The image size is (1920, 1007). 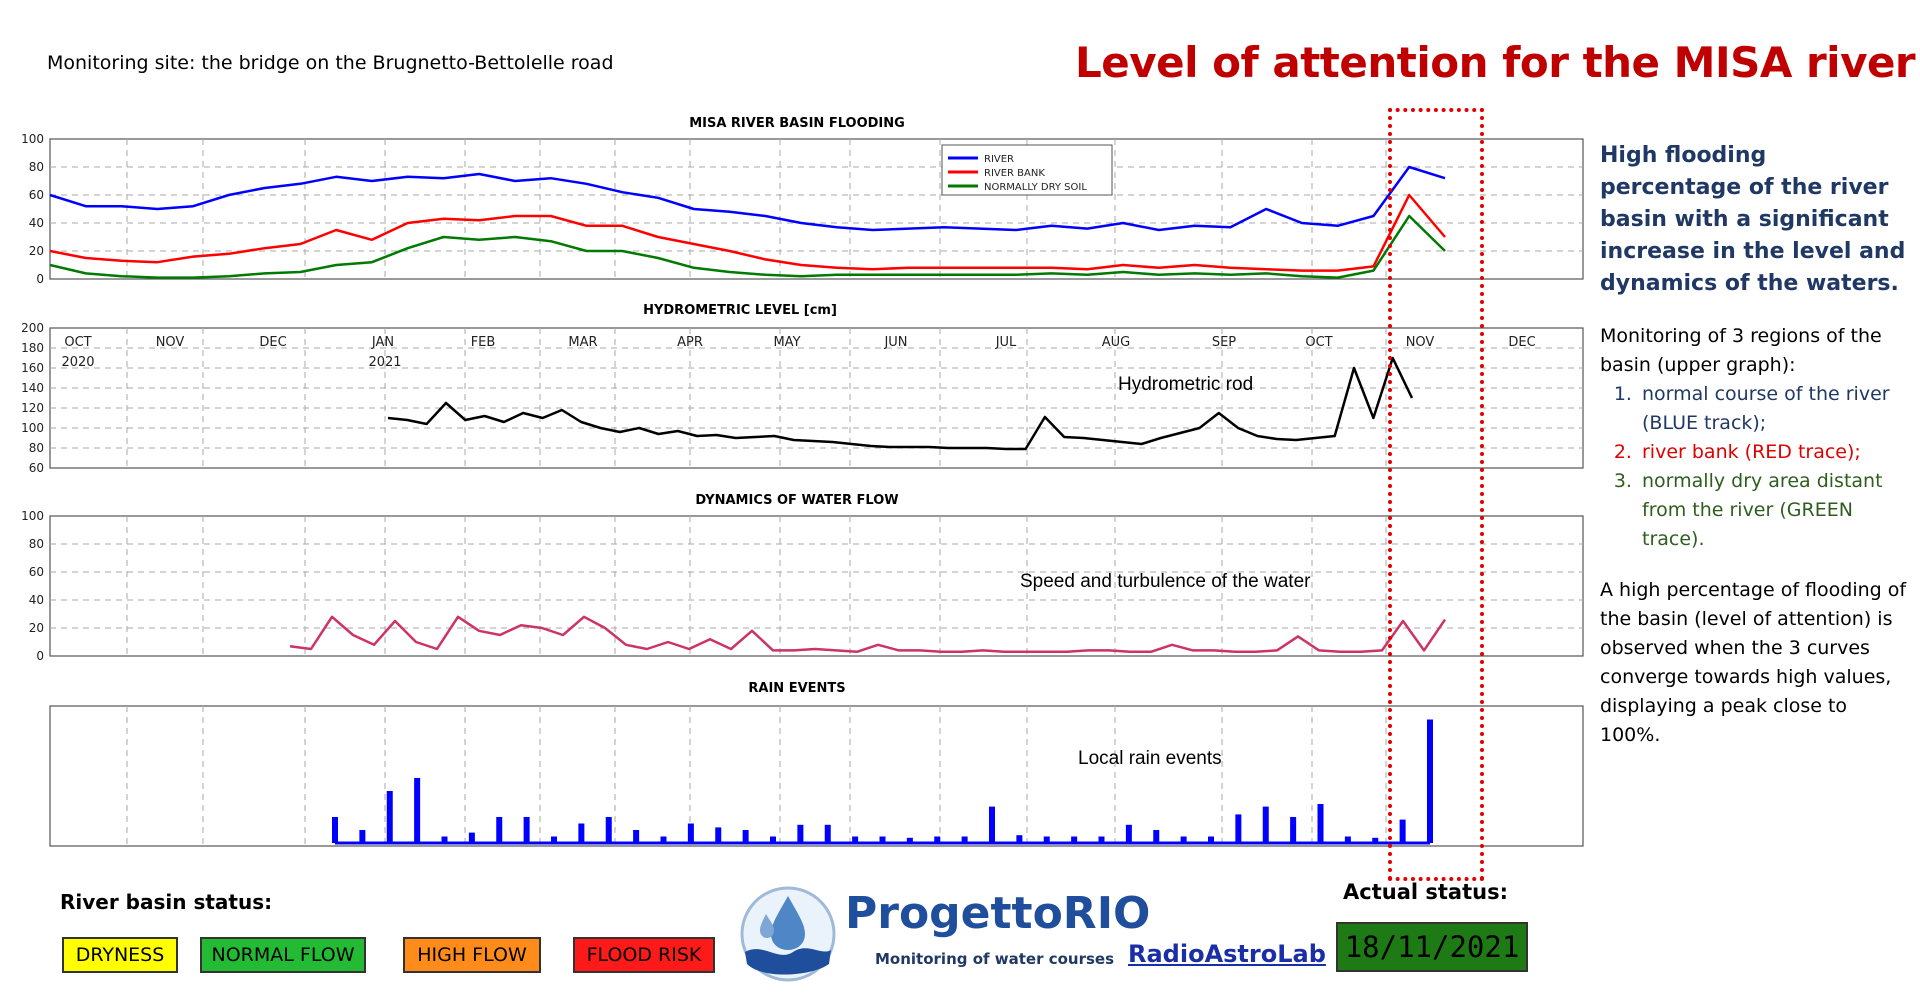 I want to click on logo-subtitle: Monitoring of water courses, so click(x=995, y=959).